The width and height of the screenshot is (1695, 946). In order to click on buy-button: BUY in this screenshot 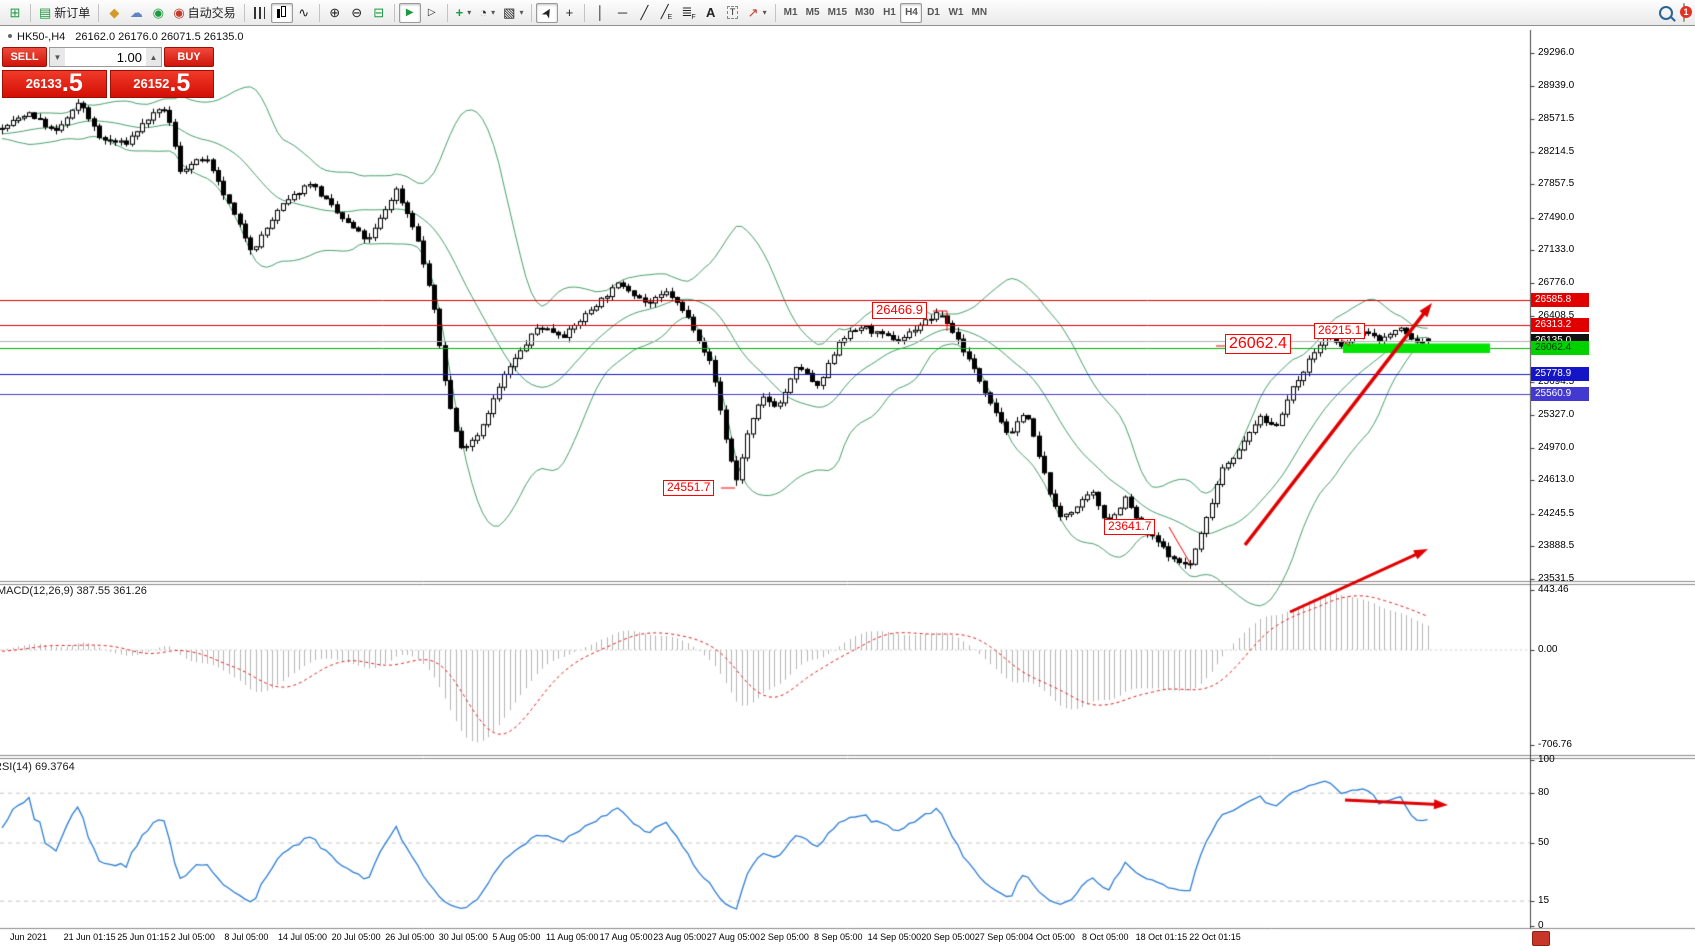, I will do `click(189, 57)`.